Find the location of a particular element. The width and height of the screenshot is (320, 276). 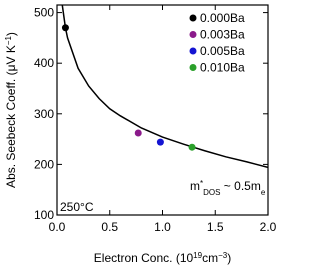

label-part: Abs. Seebeck Coeff. (μV K is located at coordinates (11, 116).